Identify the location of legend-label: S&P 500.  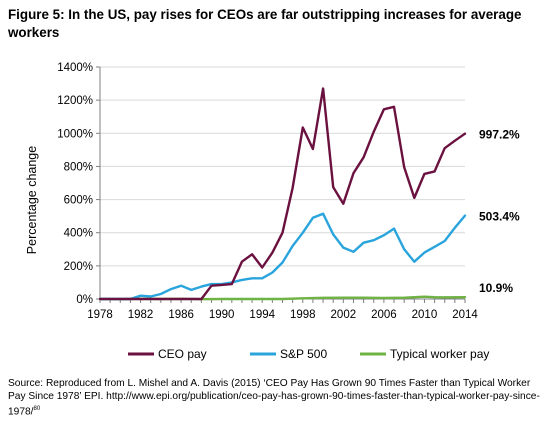
(303, 354).